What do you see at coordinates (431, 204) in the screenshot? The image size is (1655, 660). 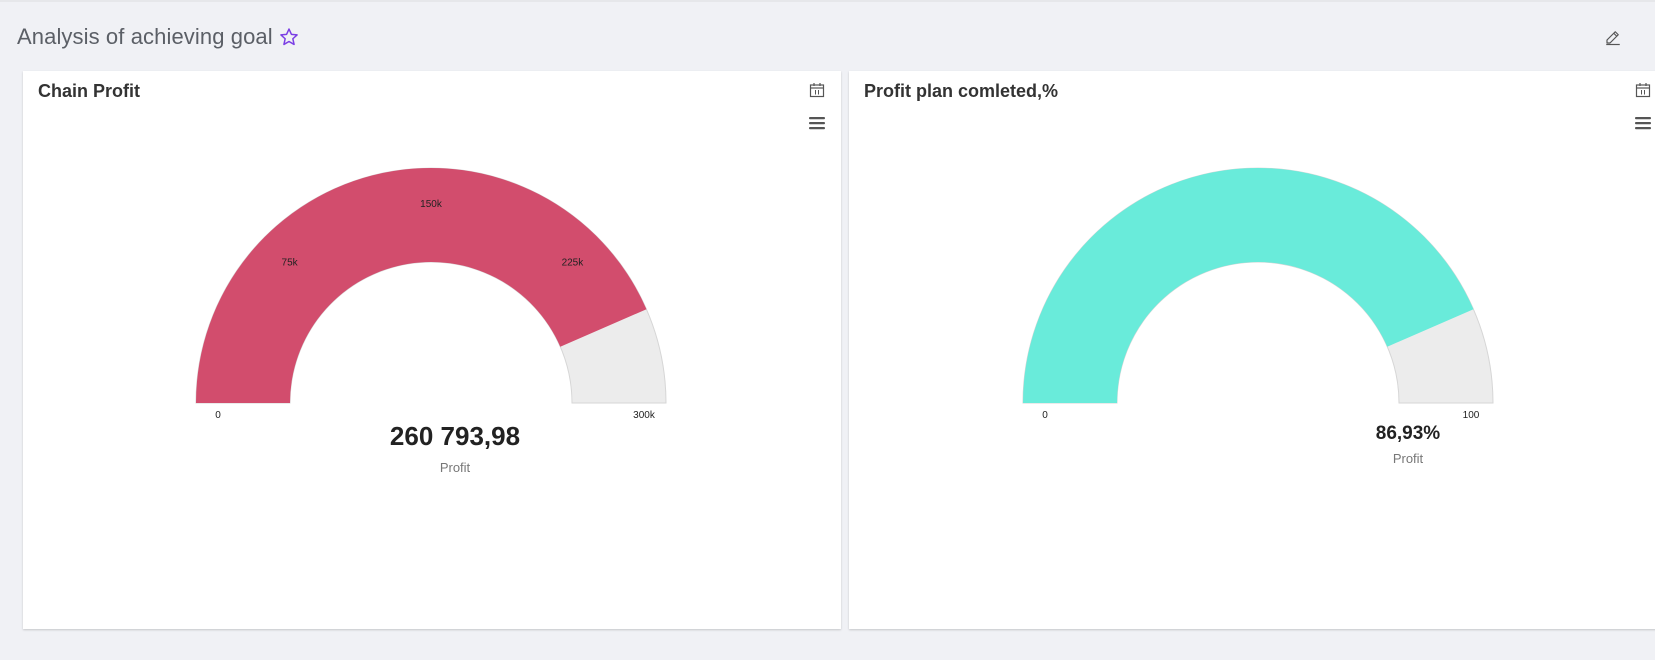 I see `gauge-tick-label: 150k` at bounding box center [431, 204].